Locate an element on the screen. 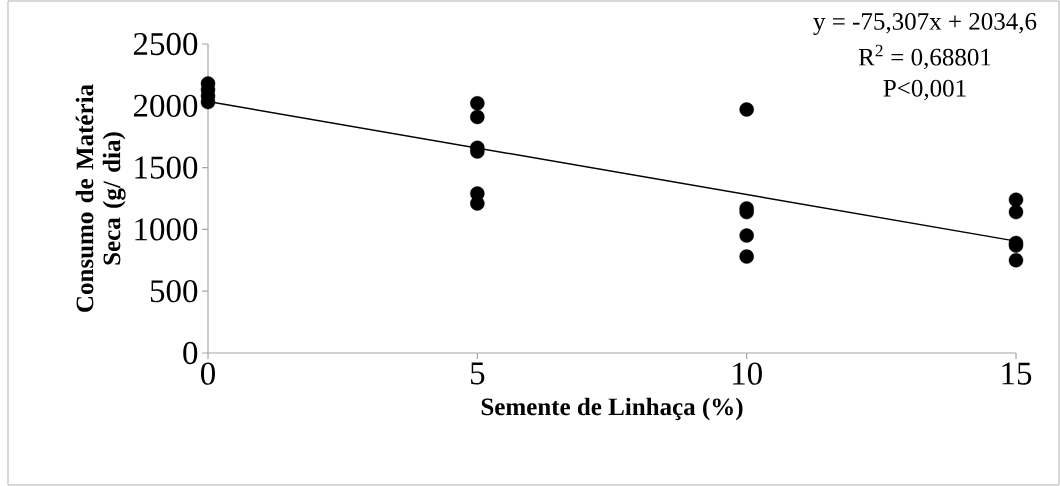 Image resolution: width=1060 pixels, height=486 pixels. x-tick-label: 0 is located at coordinates (208, 373).